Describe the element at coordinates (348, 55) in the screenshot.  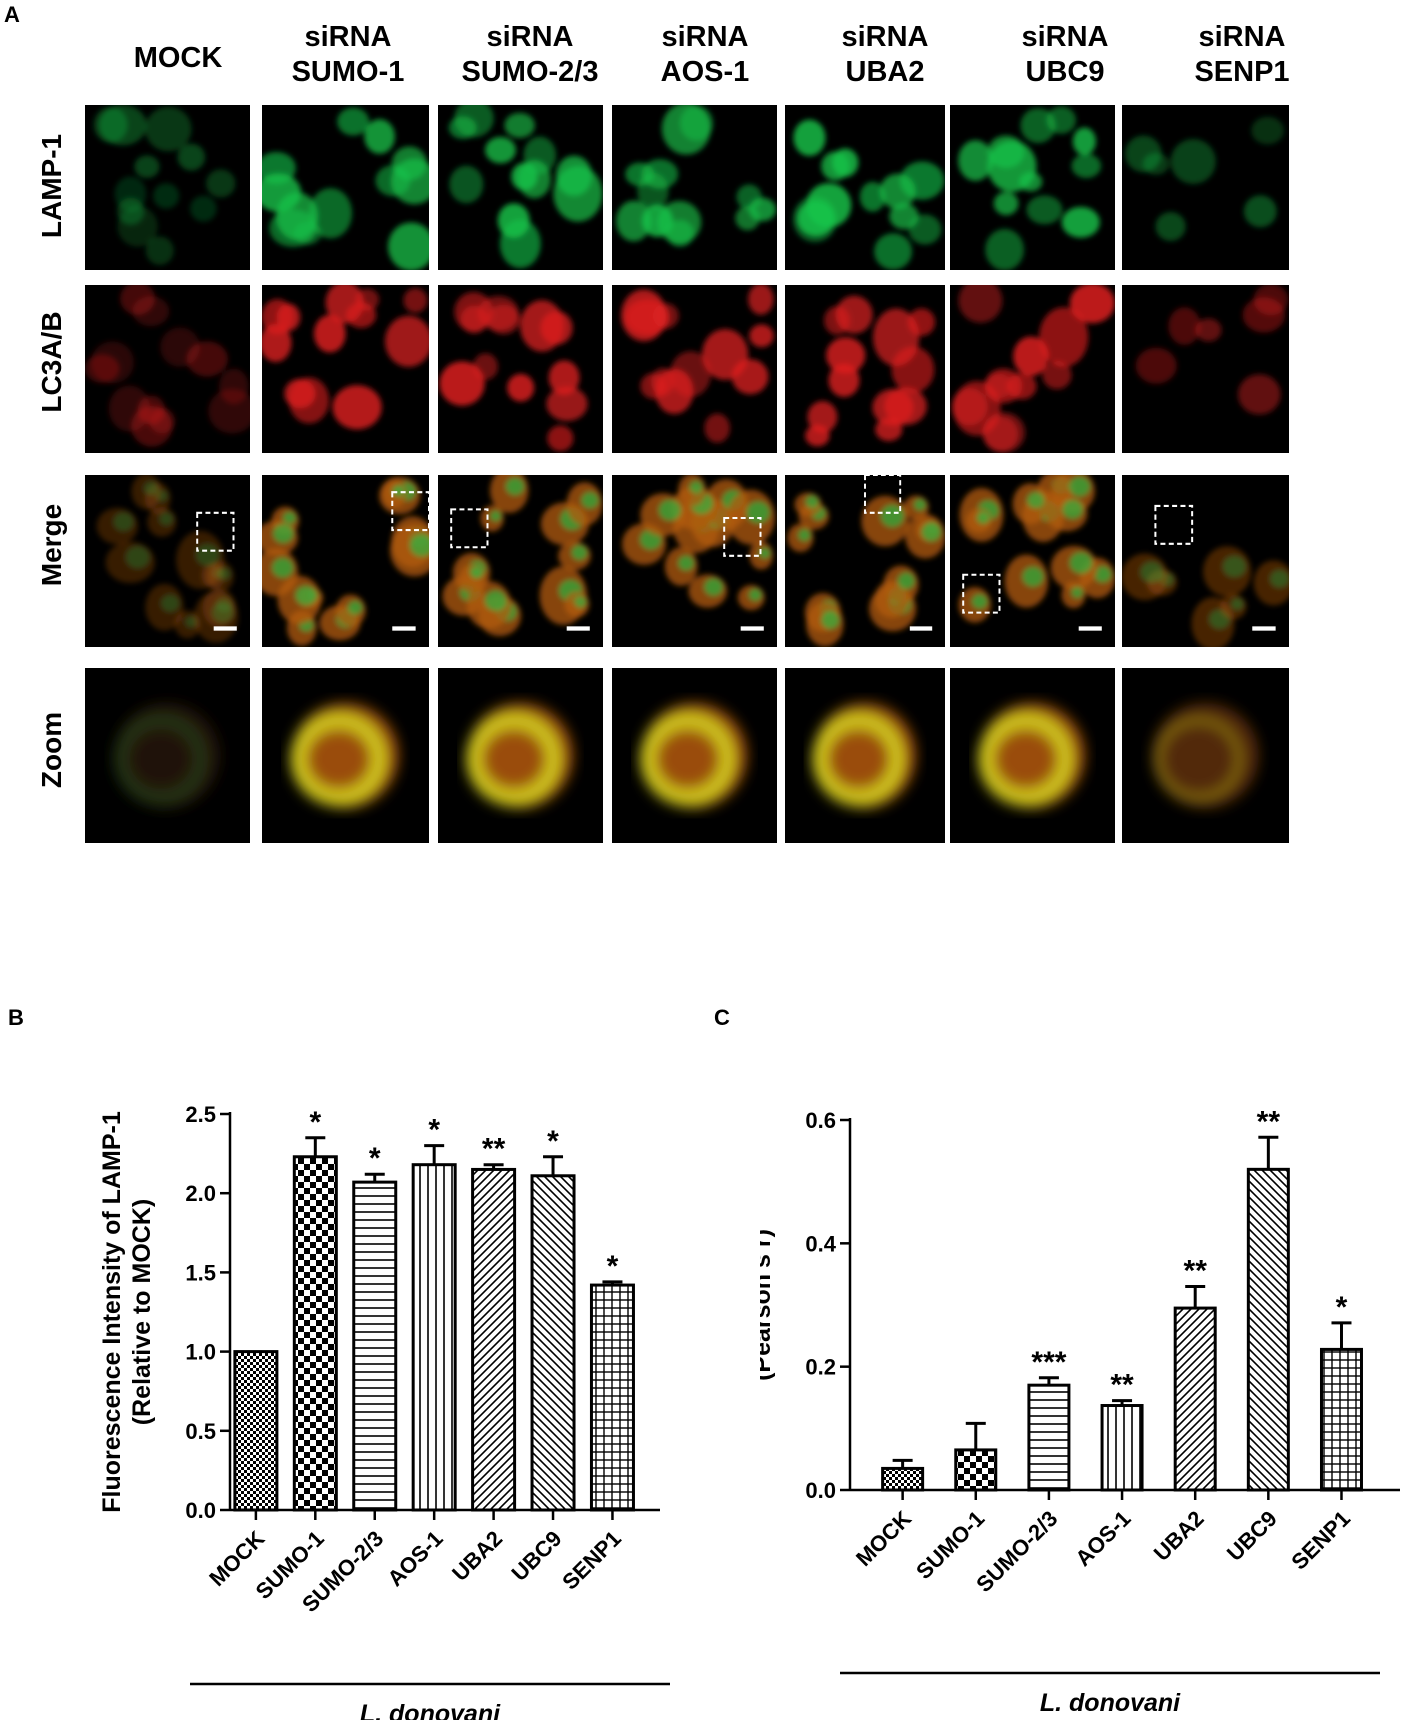
I see `col-head-sumo1: siRNA SUMO-1` at that location.